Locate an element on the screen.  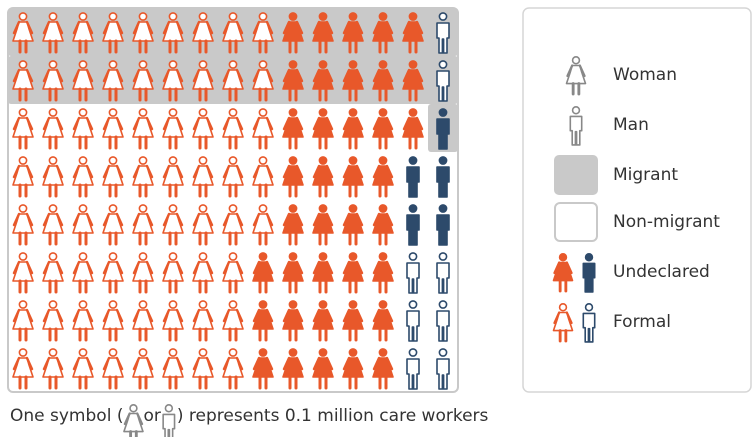
legend-undeclared-icon is located at coordinates (563, 273).